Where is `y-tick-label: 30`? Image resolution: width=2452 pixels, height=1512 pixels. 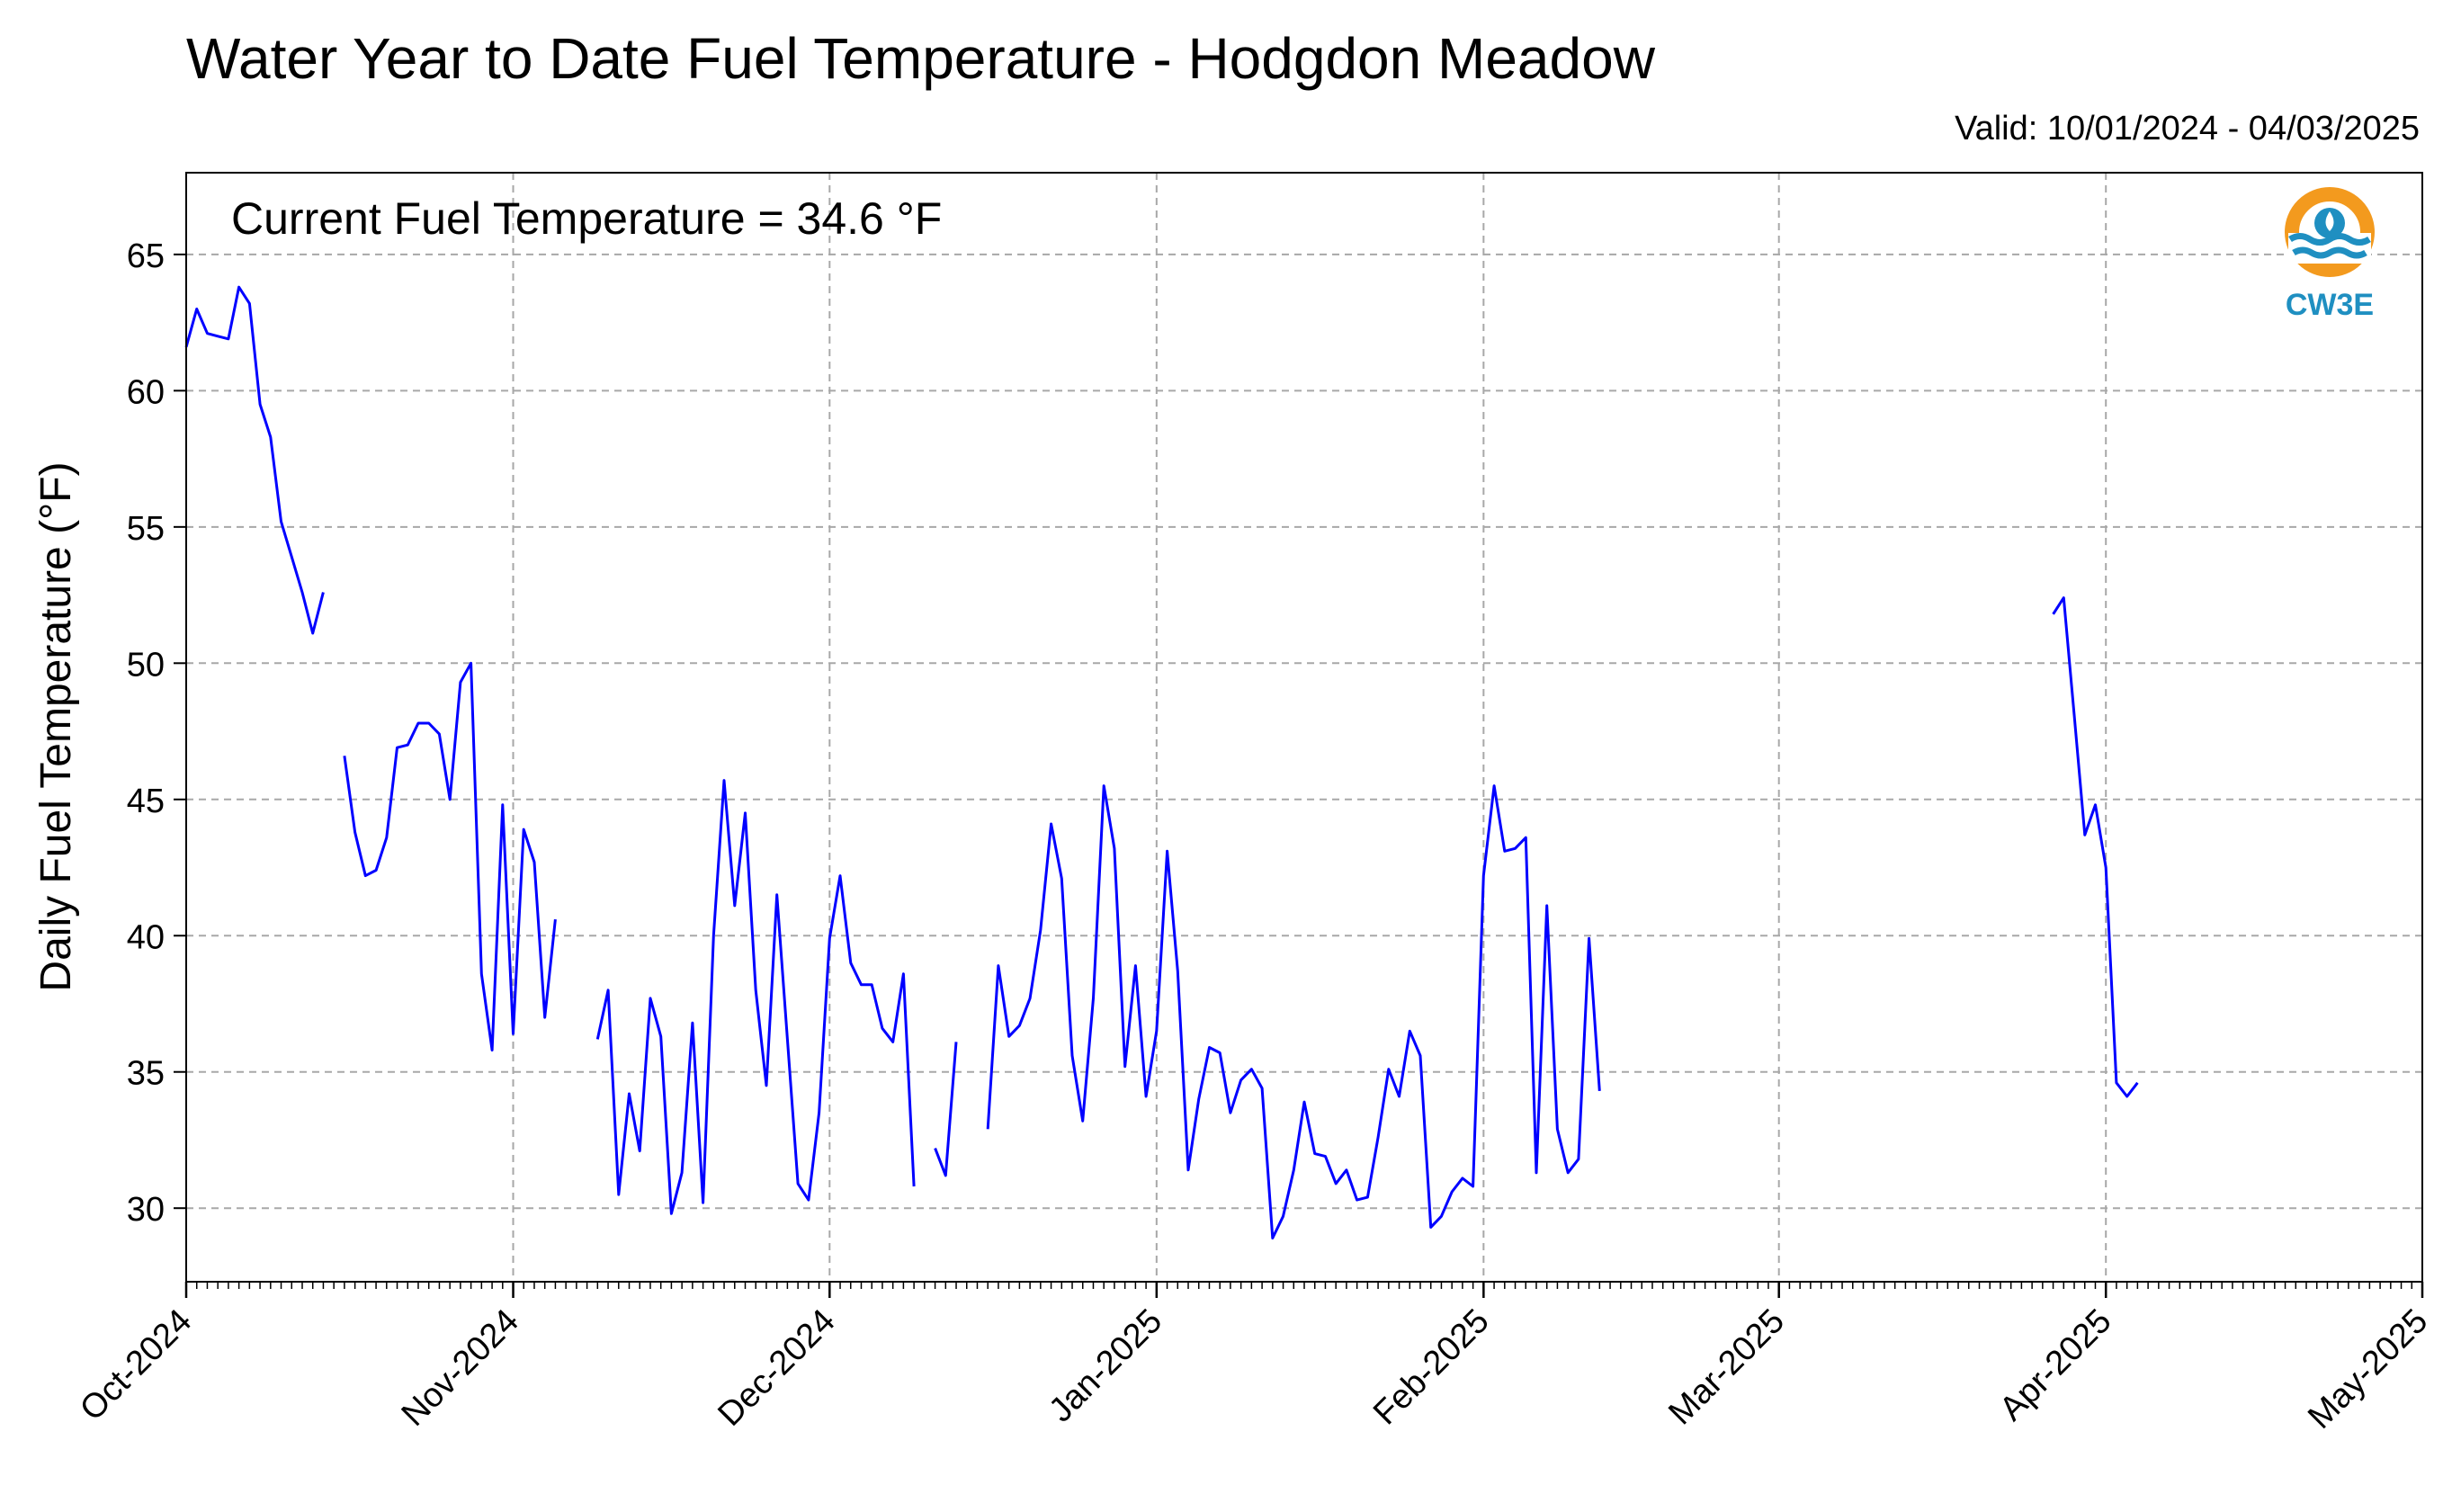 y-tick-label: 30 is located at coordinates (146, 1210).